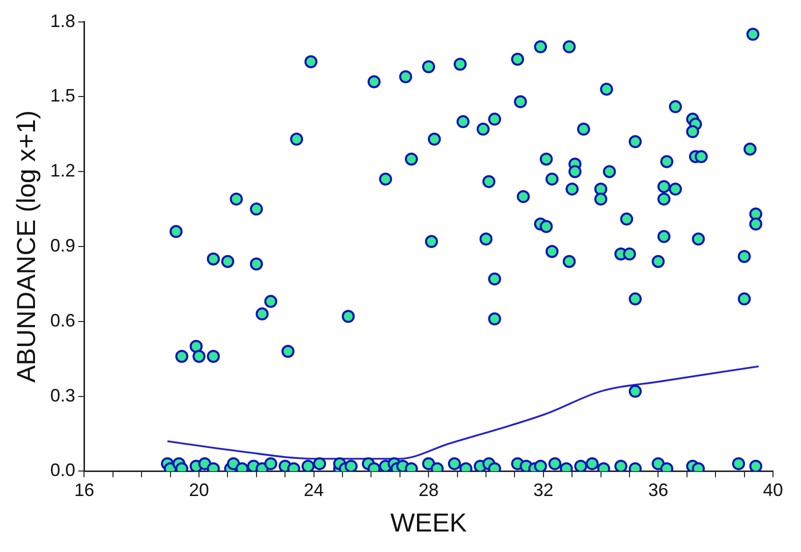  What do you see at coordinates (63, 320) in the screenshot?
I see `y-tick-label: 0.6` at bounding box center [63, 320].